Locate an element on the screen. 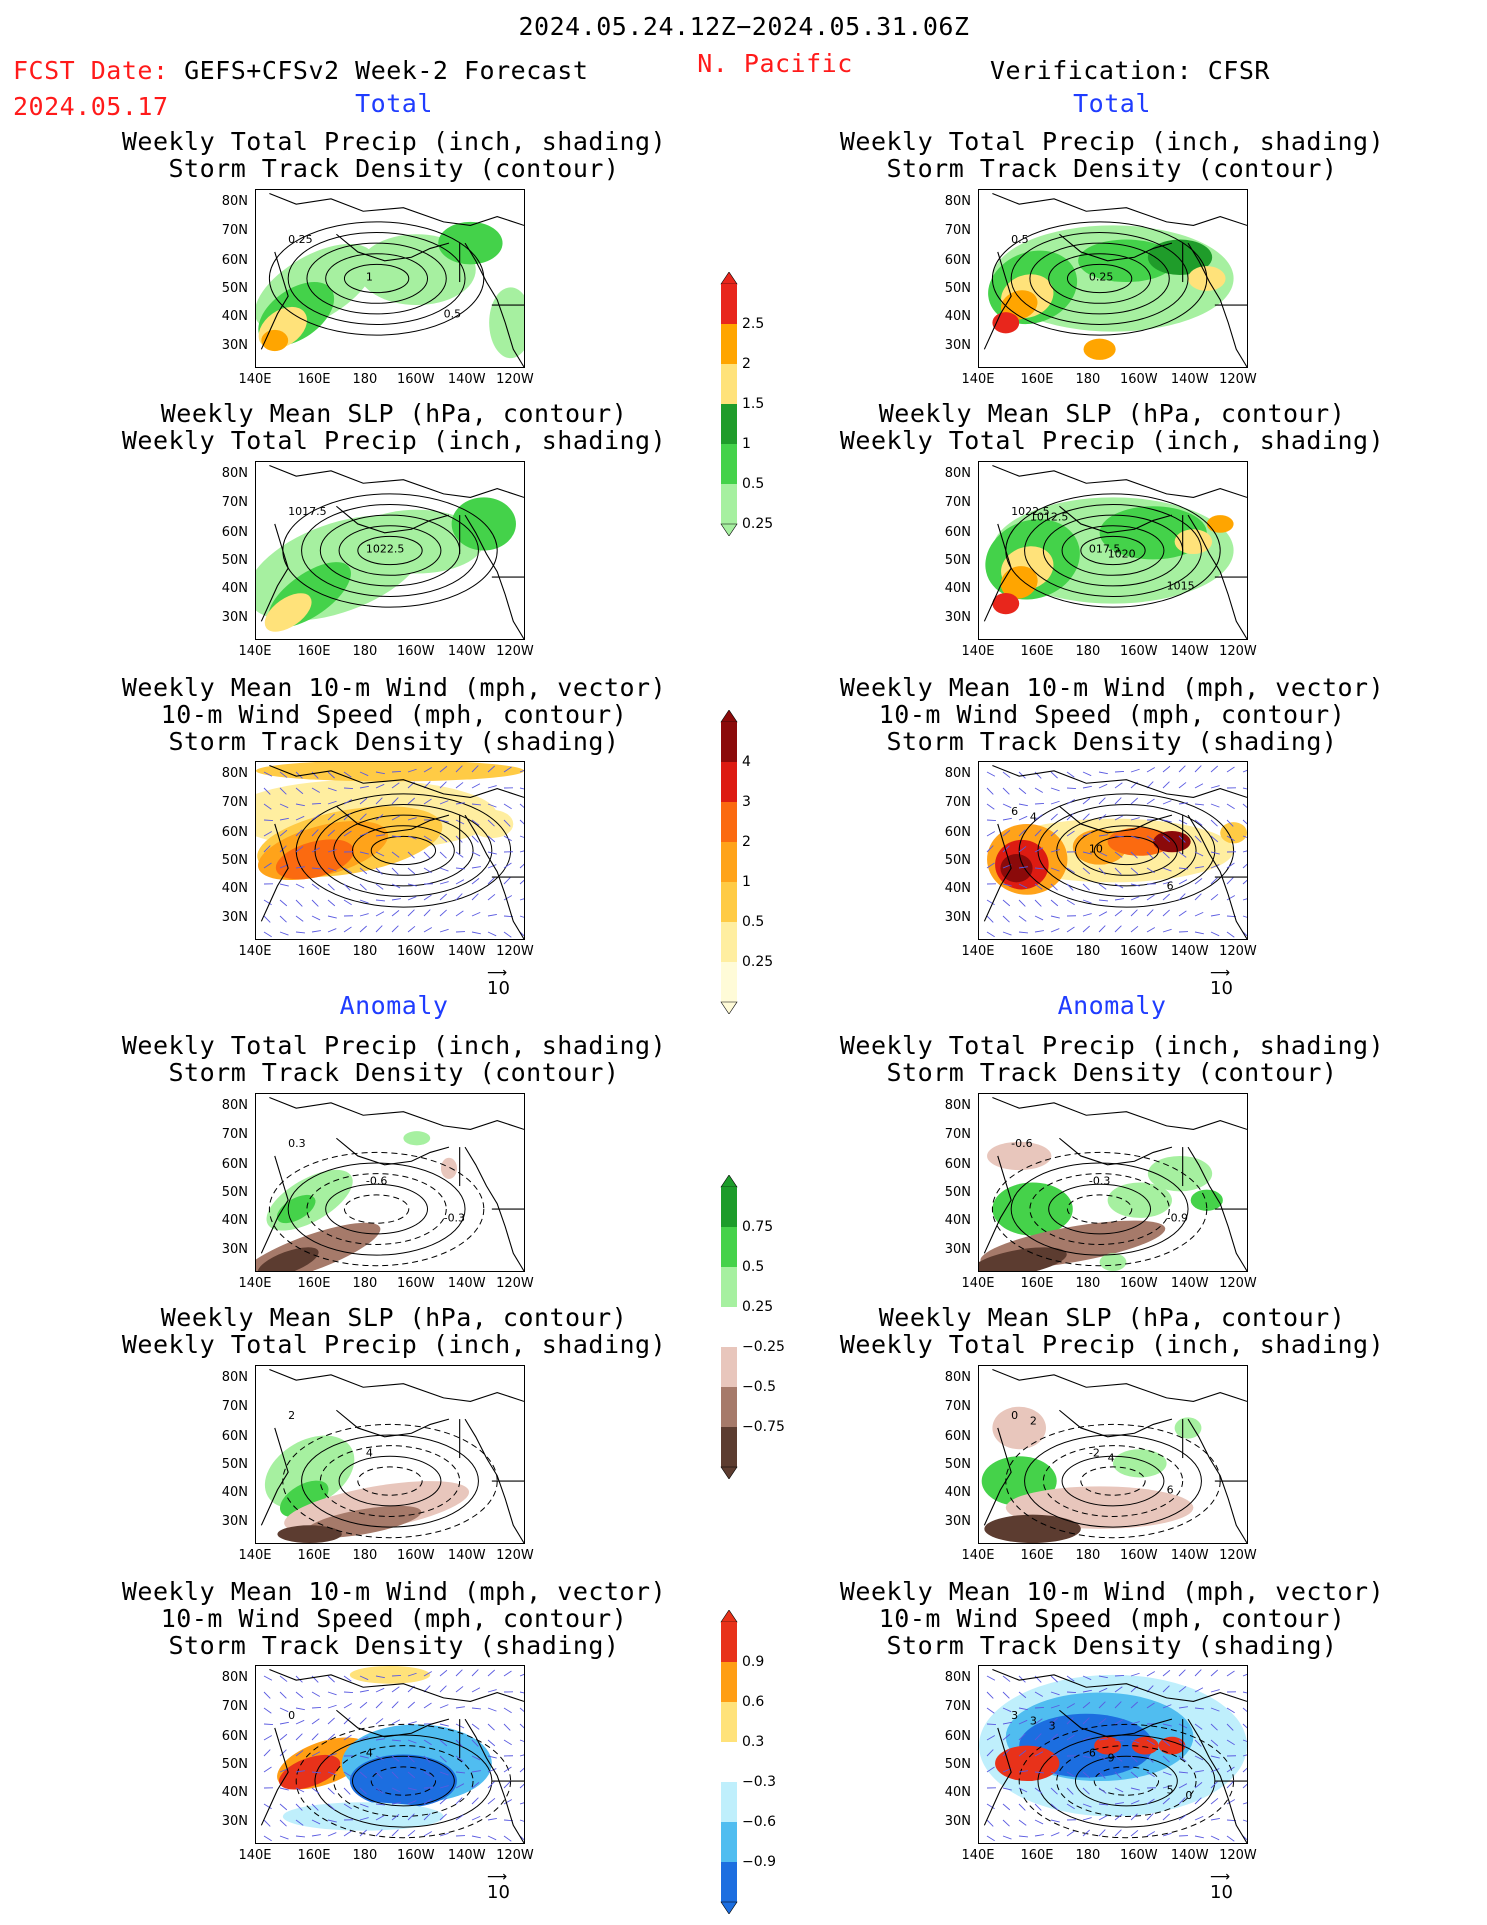 Image resolution: width=1487 pixels, height=1925 pixels. contour-label: 3 is located at coordinates (1014, 1715).